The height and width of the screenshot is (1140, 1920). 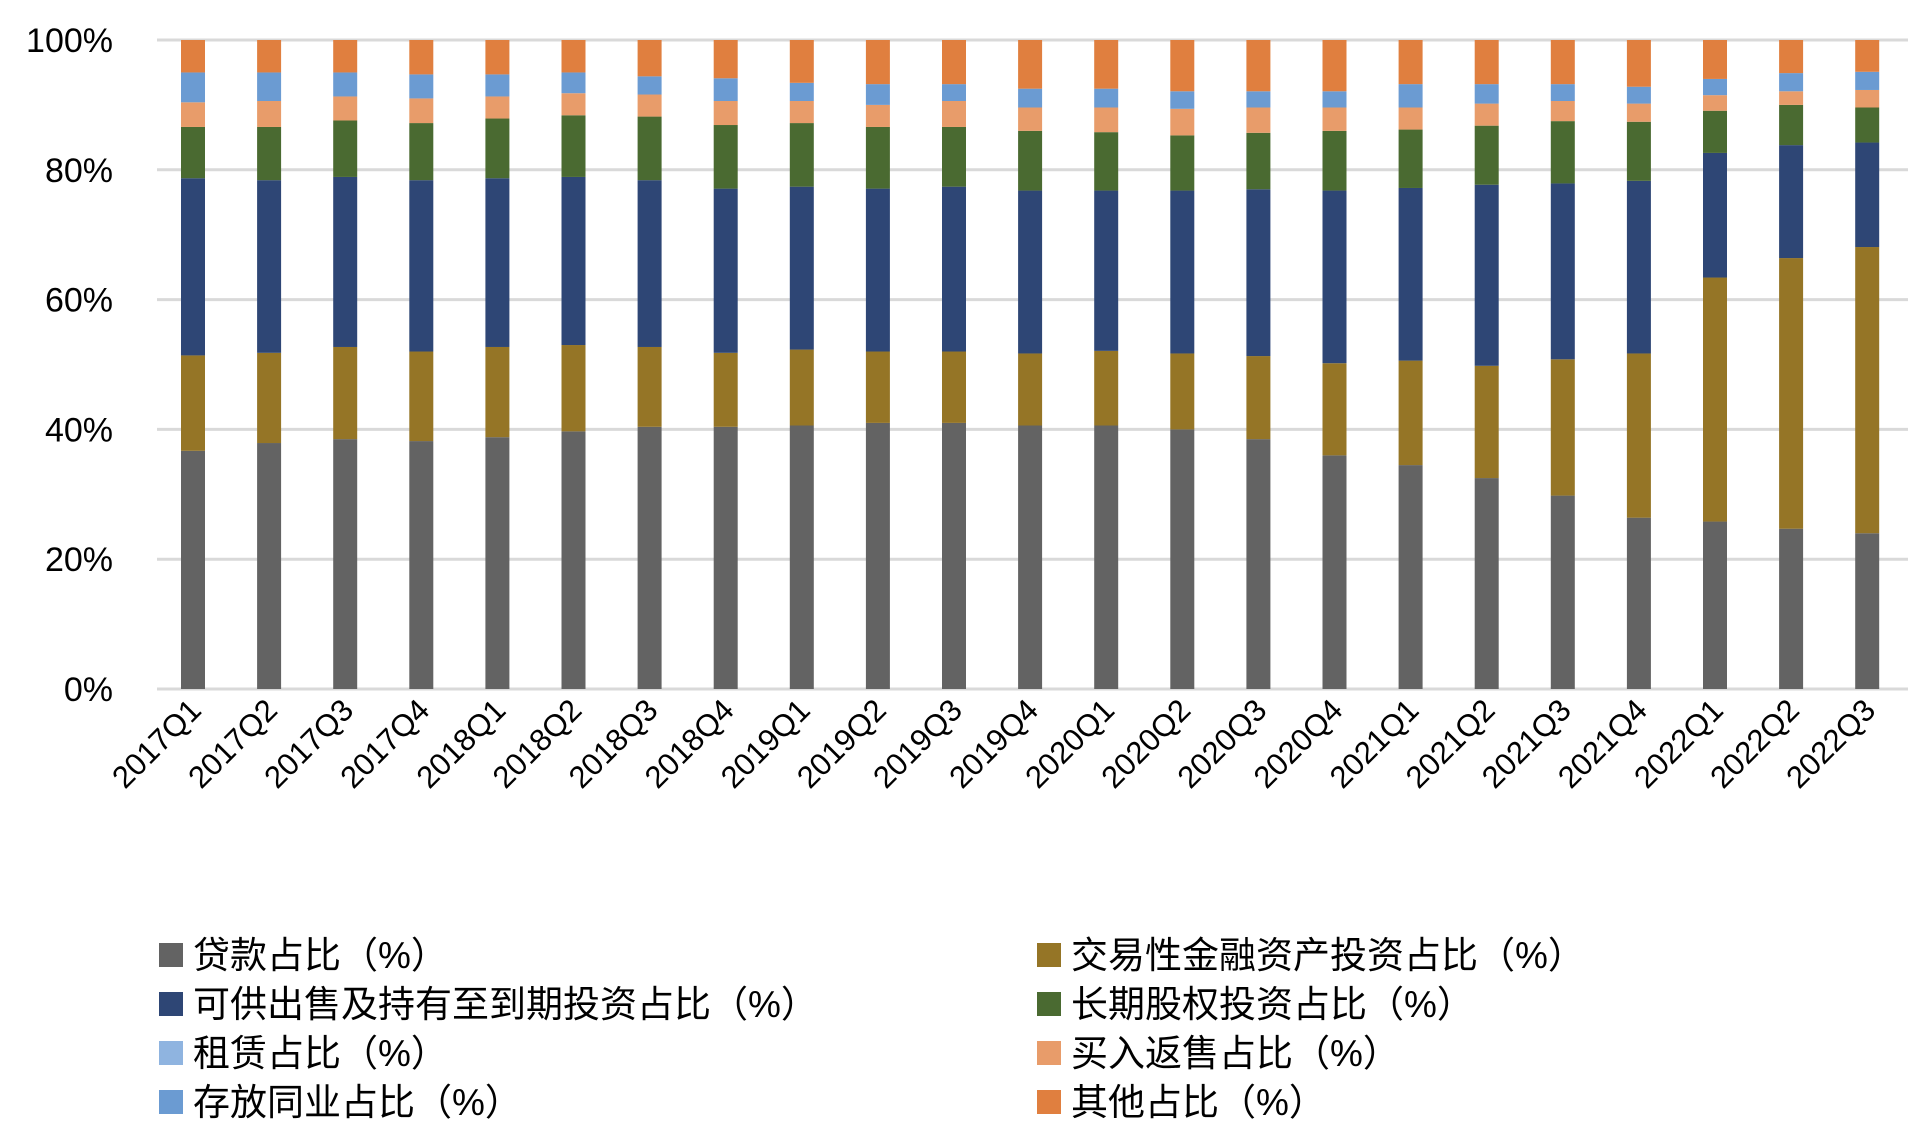 What do you see at coordinates (1255, 1004) in the screenshot?
I see `legend-item: 长期股权投资占比（%）` at bounding box center [1255, 1004].